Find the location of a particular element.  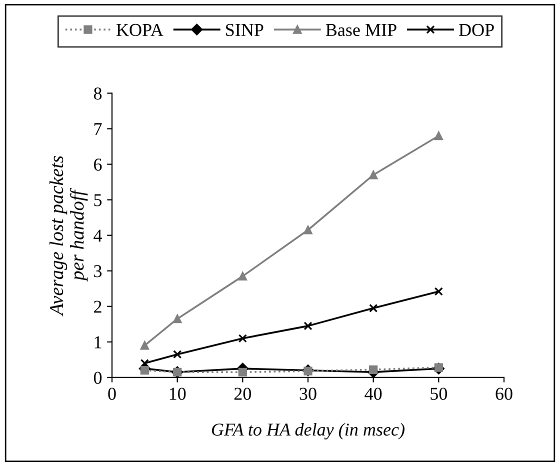

x-tick-label: 30 is located at coordinates (308, 394).